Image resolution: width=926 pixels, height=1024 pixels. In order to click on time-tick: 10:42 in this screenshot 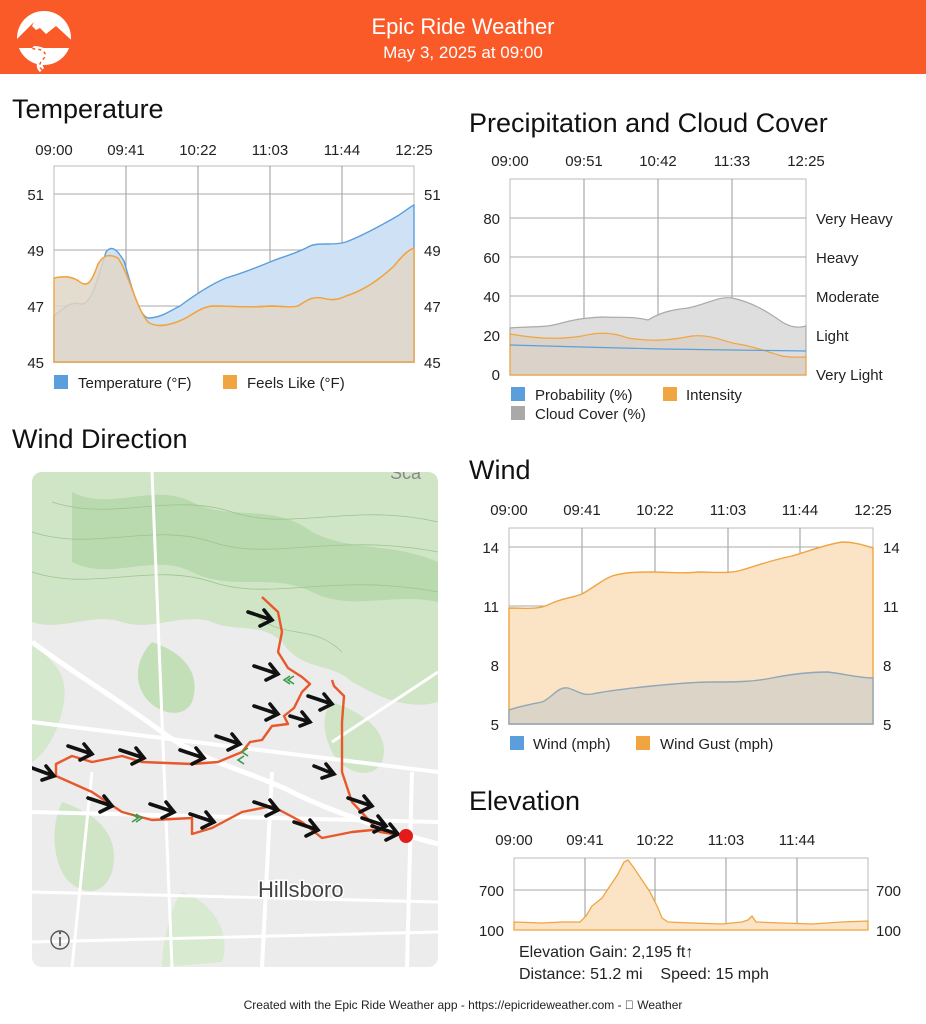, I will do `click(658, 161)`.